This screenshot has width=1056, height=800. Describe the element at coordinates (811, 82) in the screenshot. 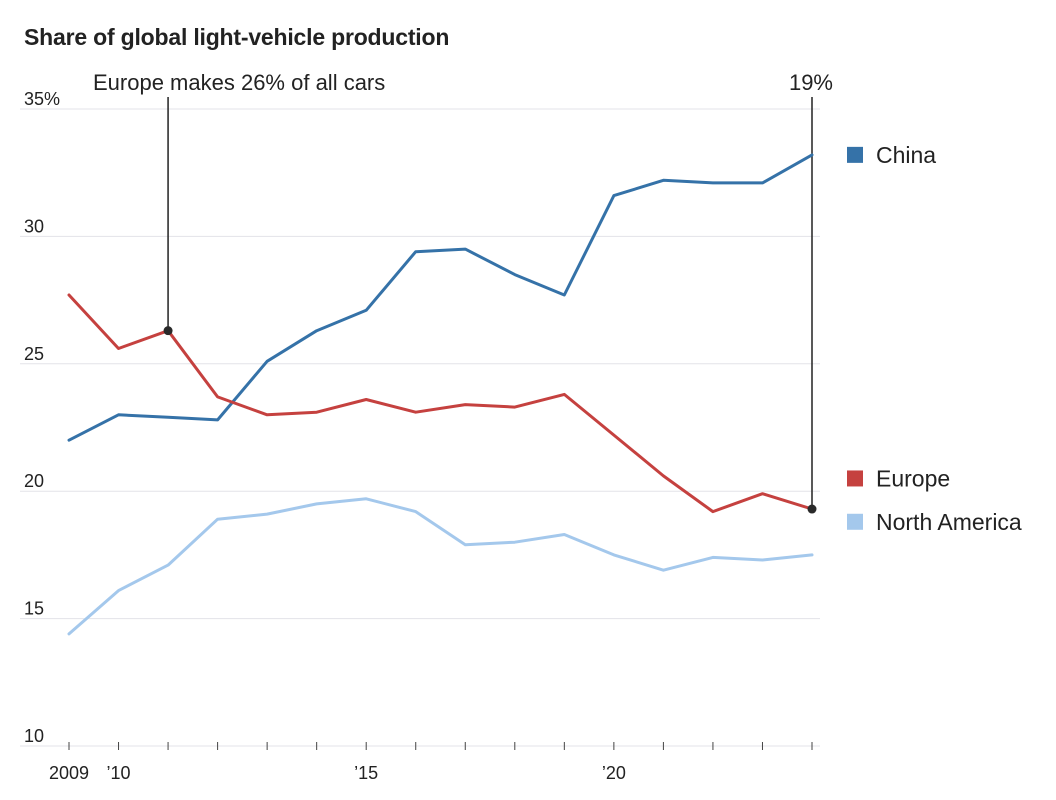

I see `annotation-text-1: 19%` at that location.